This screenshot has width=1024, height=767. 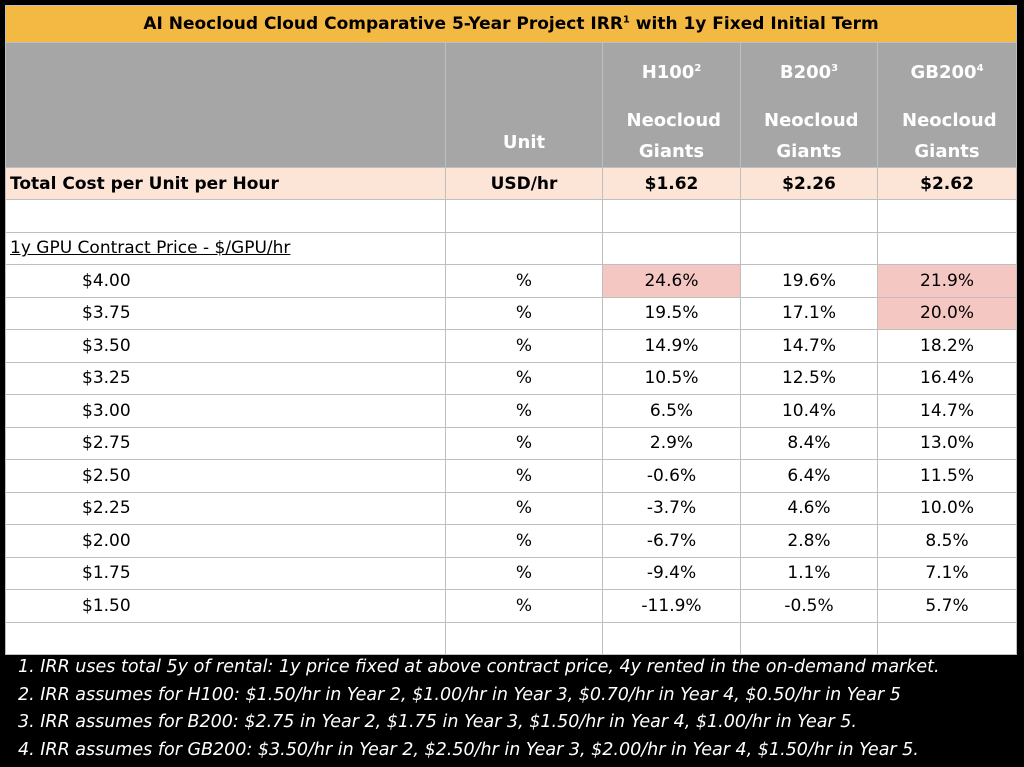 What do you see at coordinates (511, 606) in the screenshot?
I see `data-row: $1.50% -11.9% -0.5% 5.7%` at bounding box center [511, 606].